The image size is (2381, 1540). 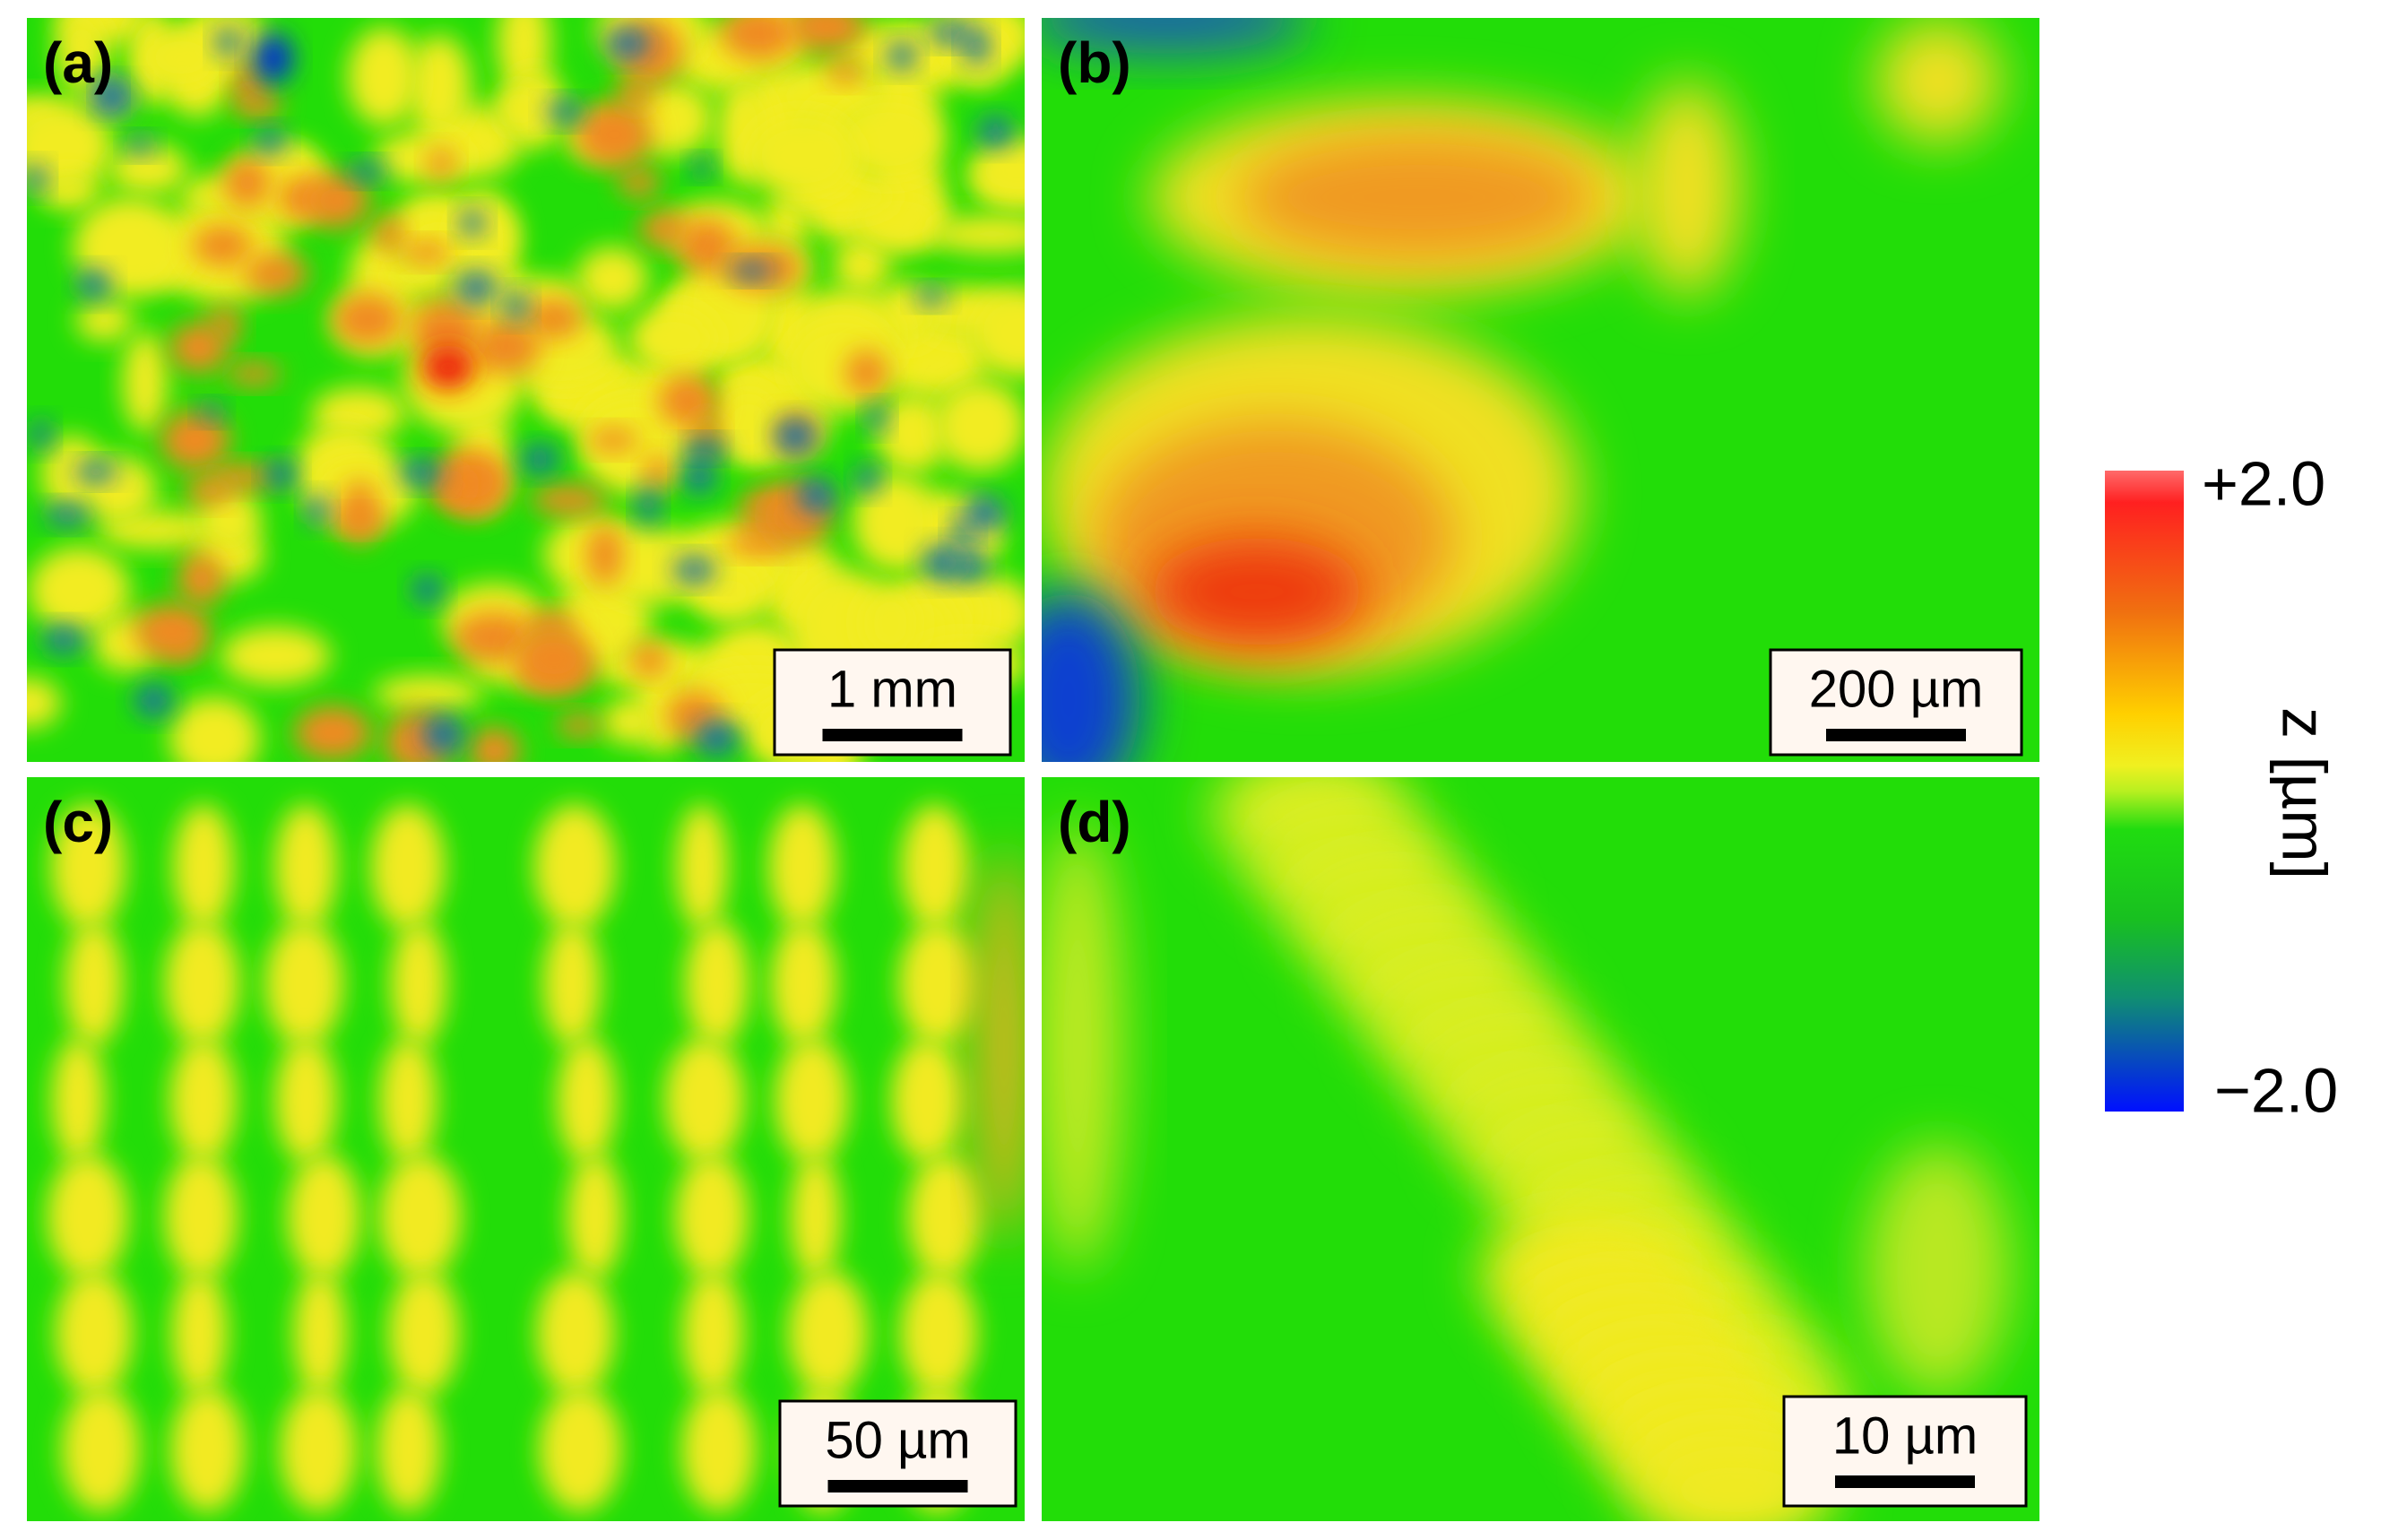 What do you see at coordinates (2144, 791) in the screenshot?
I see `colorbar-gradient` at bounding box center [2144, 791].